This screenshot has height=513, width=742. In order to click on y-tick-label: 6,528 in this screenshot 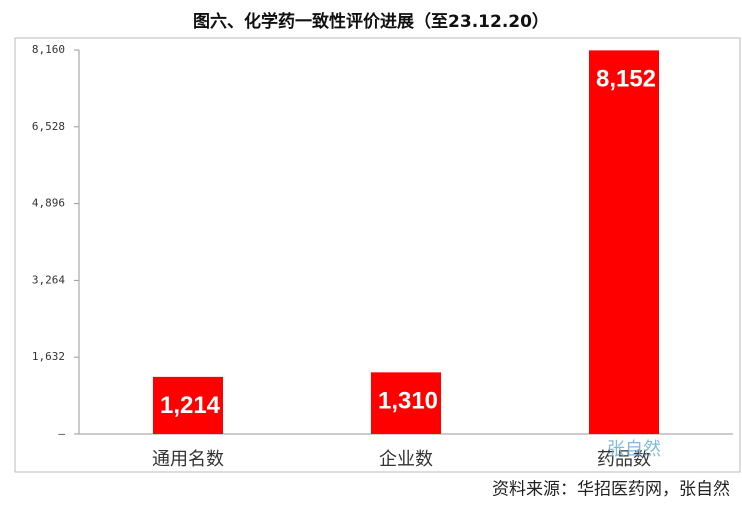, I will do `click(48, 126)`.